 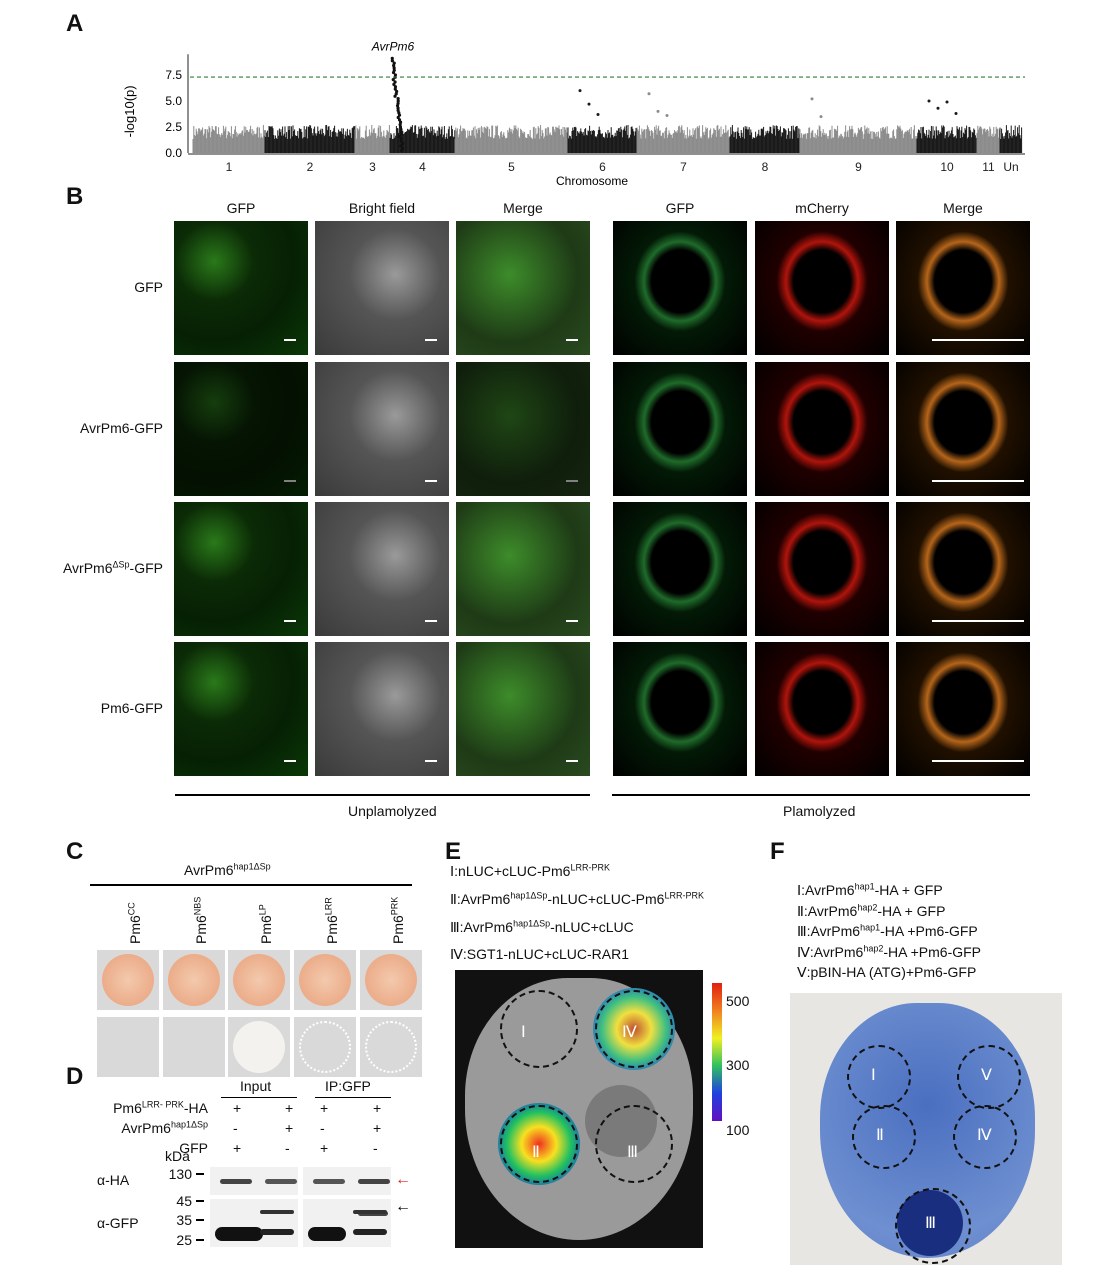 What do you see at coordinates (180, 1174) in the screenshot?
I see `marker-label: 130` at bounding box center [180, 1174].